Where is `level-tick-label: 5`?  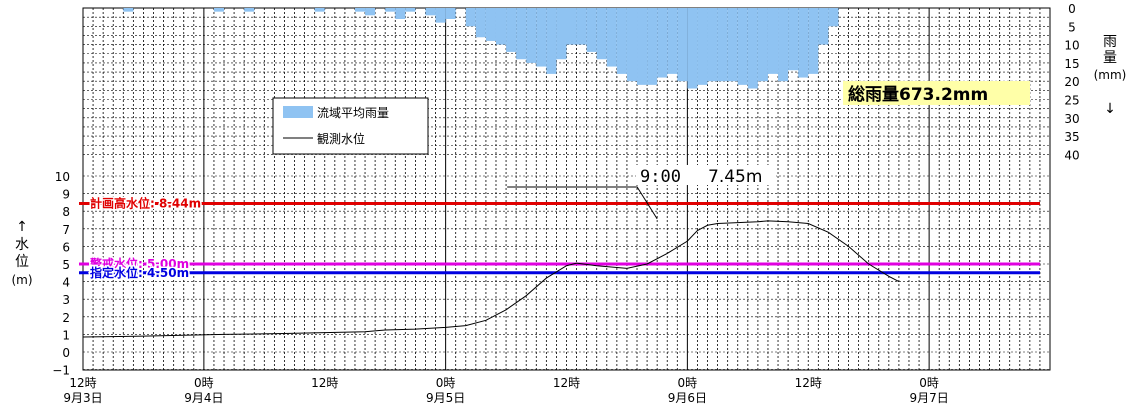 level-tick-label: 5 is located at coordinates (66, 265).